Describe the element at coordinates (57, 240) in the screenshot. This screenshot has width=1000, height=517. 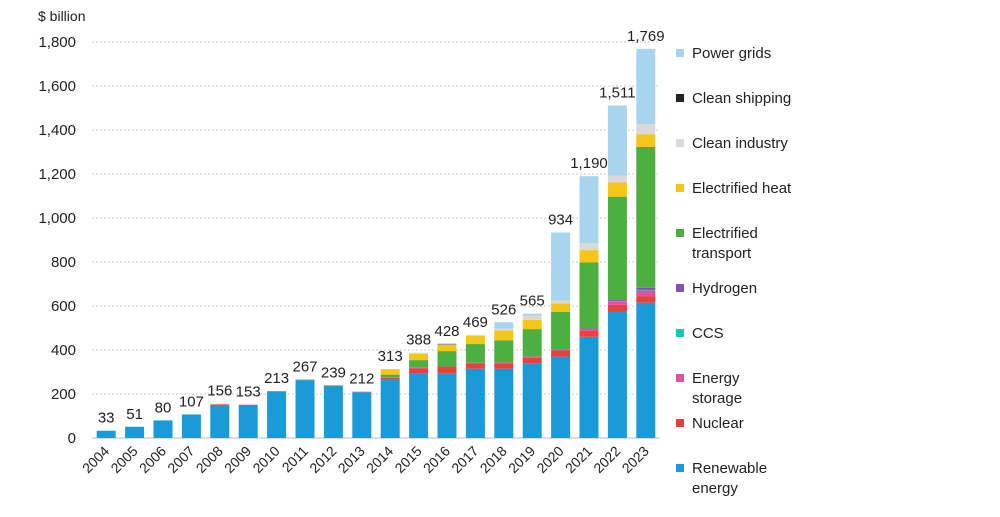
I see `y-axis-ticks: 0 200 400 600 800 1,000 1,200 1,400 1,600 1,800` at that location.